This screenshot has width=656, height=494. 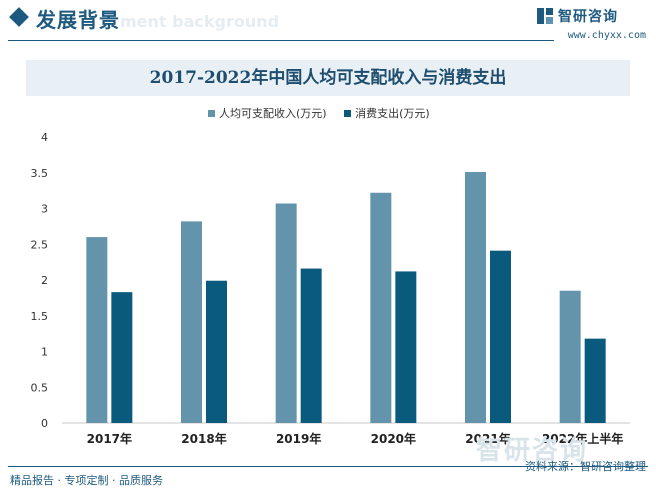 I want to click on x-tick-label: 2020年, so click(x=393, y=438).